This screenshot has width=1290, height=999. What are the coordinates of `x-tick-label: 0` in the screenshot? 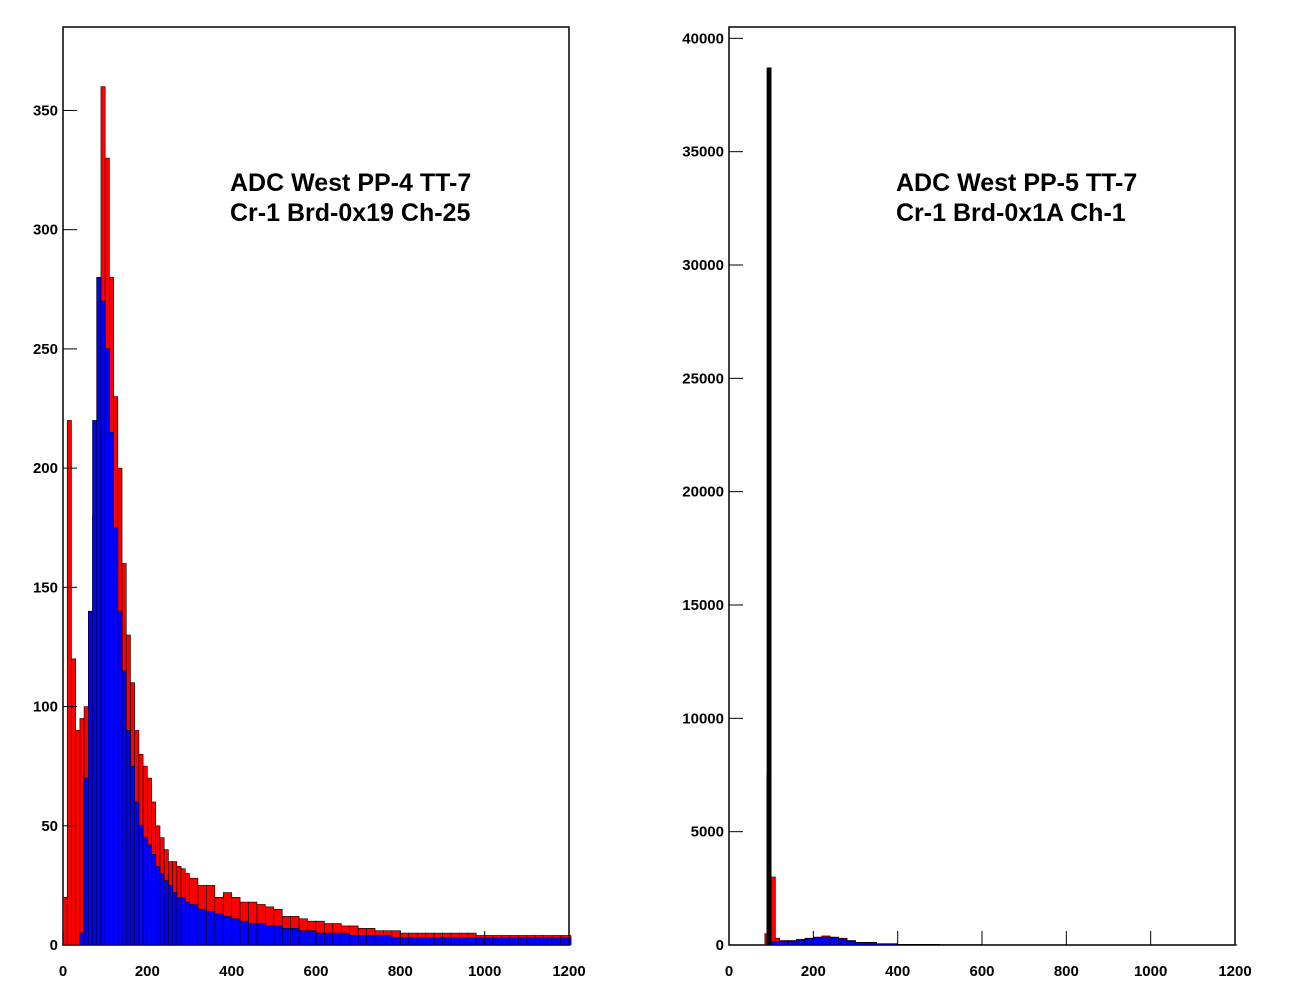 It's located at (63, 971).